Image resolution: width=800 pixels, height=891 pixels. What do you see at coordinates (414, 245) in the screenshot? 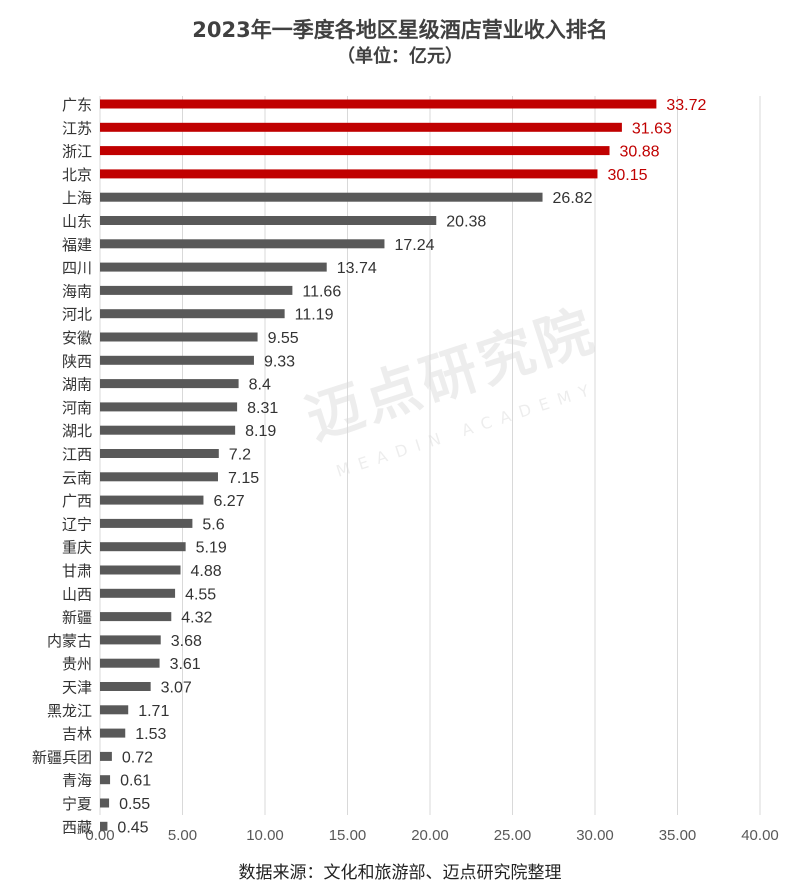
I see `value-label: 17.24` at bounding box center [414, 245].